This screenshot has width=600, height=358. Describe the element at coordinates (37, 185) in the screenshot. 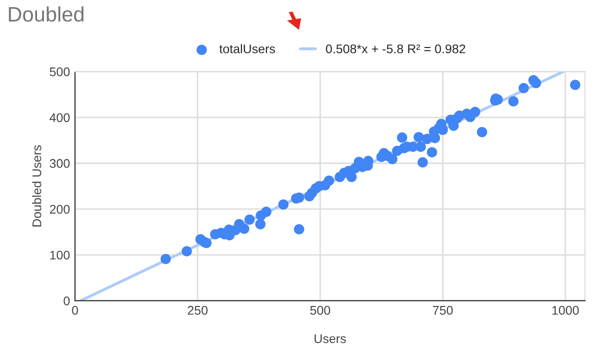

I see `y-axis-title: Doubled Users` at that location.